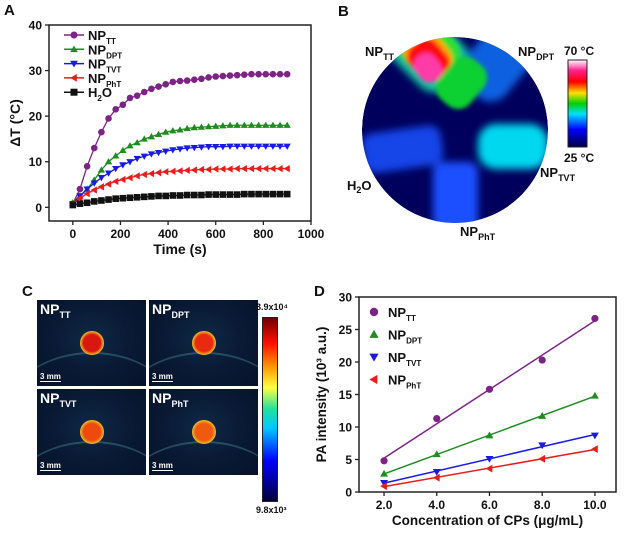  I want to click on pa-image-label: NPTT, so click(55, 310).